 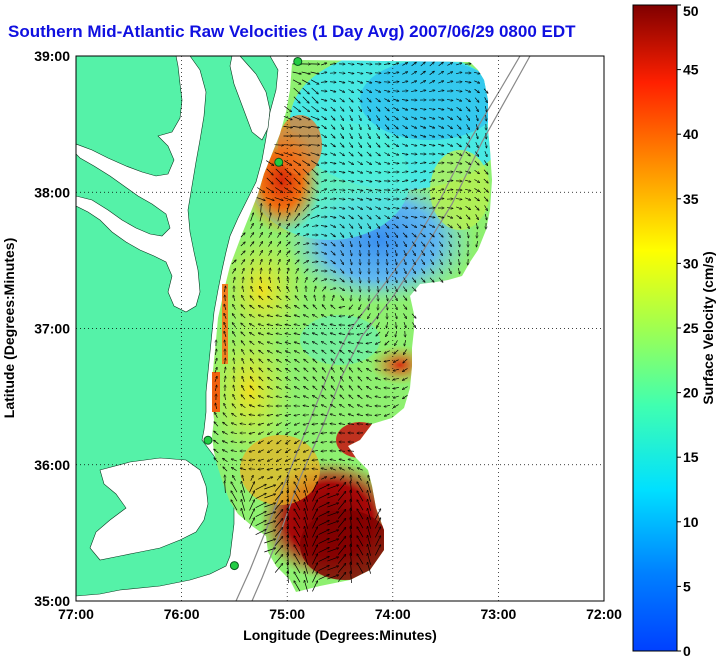 I want to click on y-tick-label: 39:00, so click(x=52, y=56).